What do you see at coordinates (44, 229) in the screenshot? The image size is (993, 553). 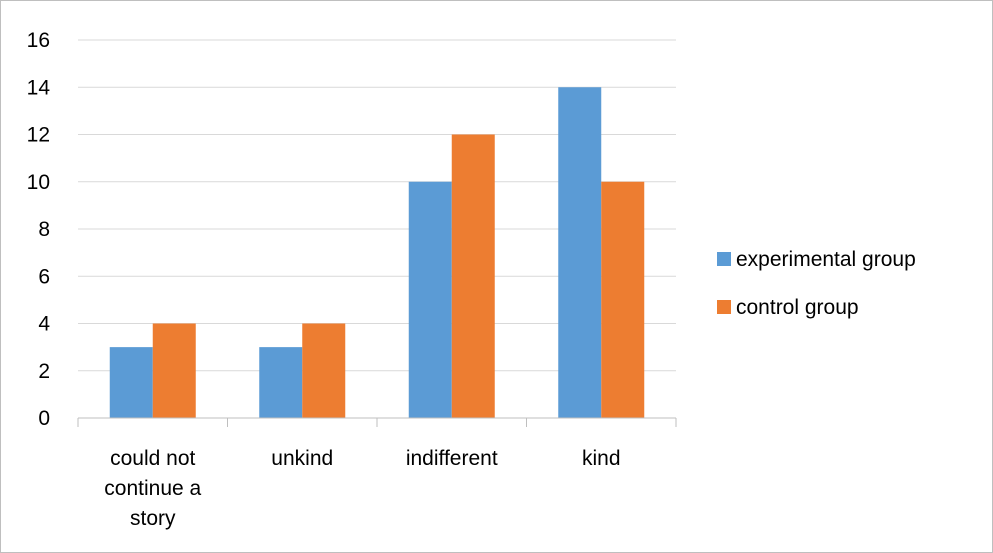 I see `y-tick-label: 8` at bounding box center [44, 229].